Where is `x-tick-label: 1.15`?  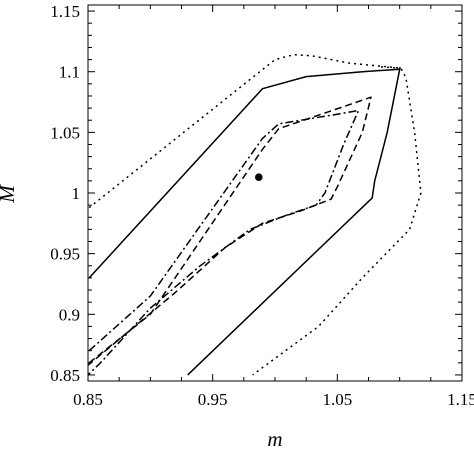
x-tick-label: 1.15 is located at coordinates (460, 399).